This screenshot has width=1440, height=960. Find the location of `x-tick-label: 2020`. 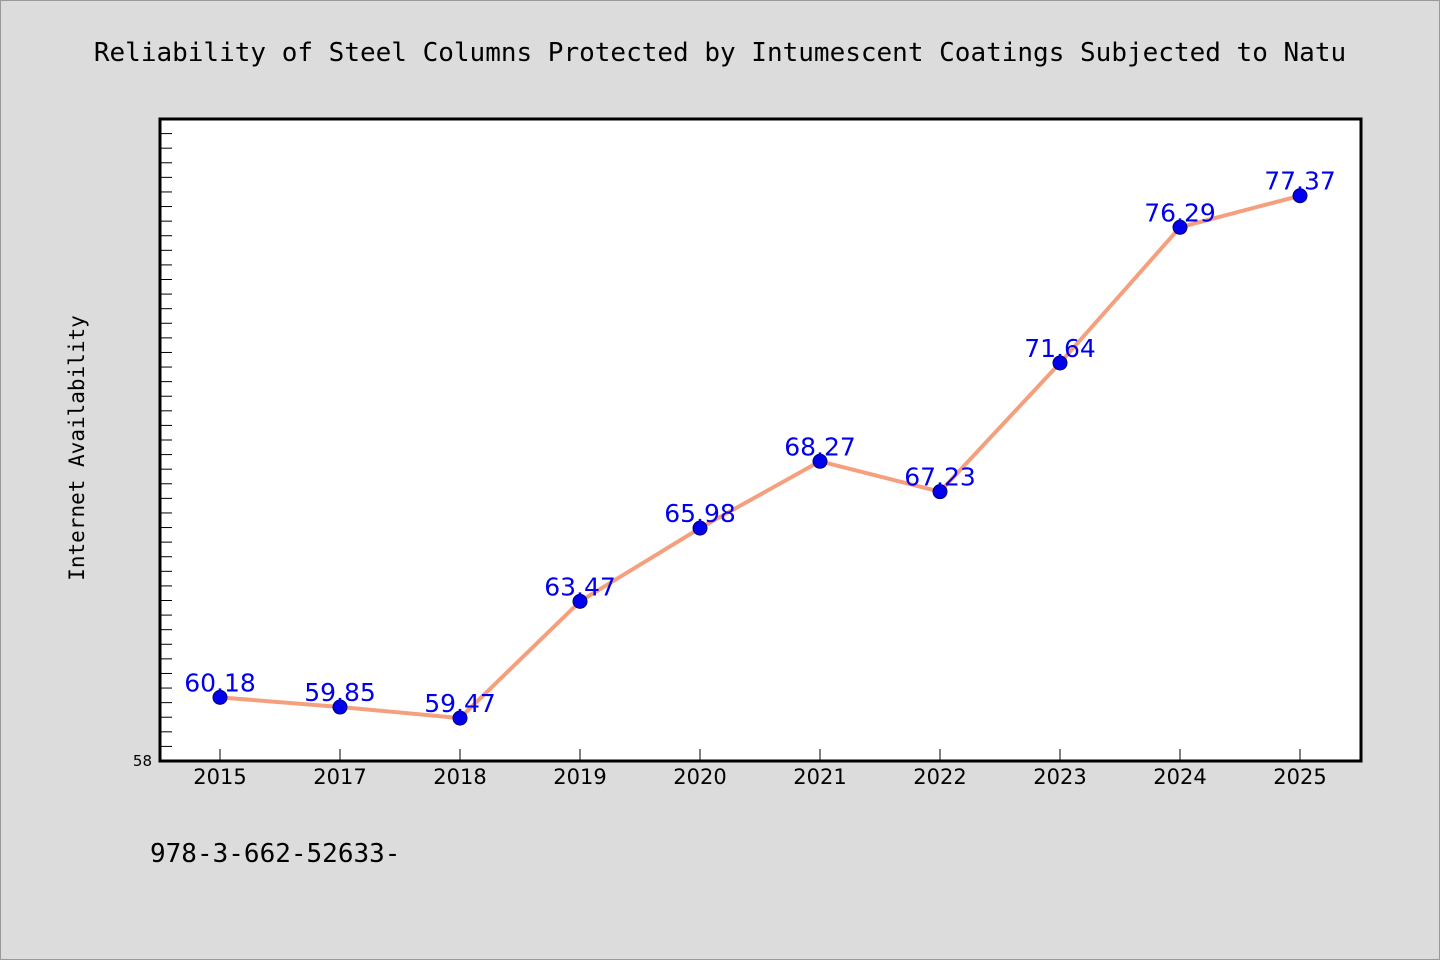

x-tick-label: 2020 is located at coordinates (699, 777).